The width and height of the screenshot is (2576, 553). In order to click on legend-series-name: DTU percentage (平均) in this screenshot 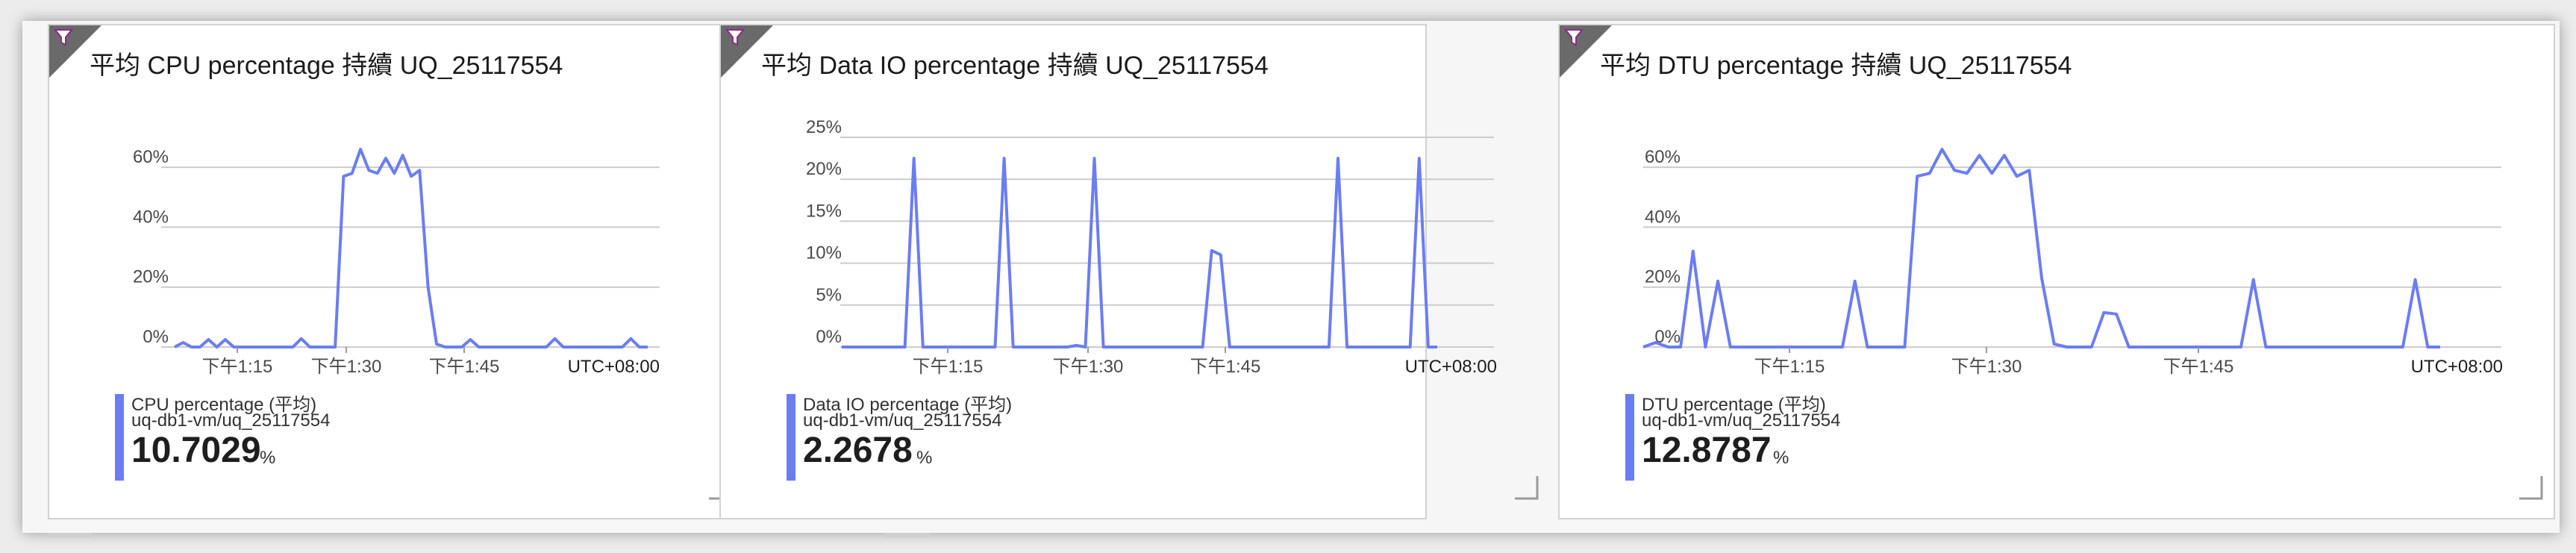, I will do `click(1734, 405)`.